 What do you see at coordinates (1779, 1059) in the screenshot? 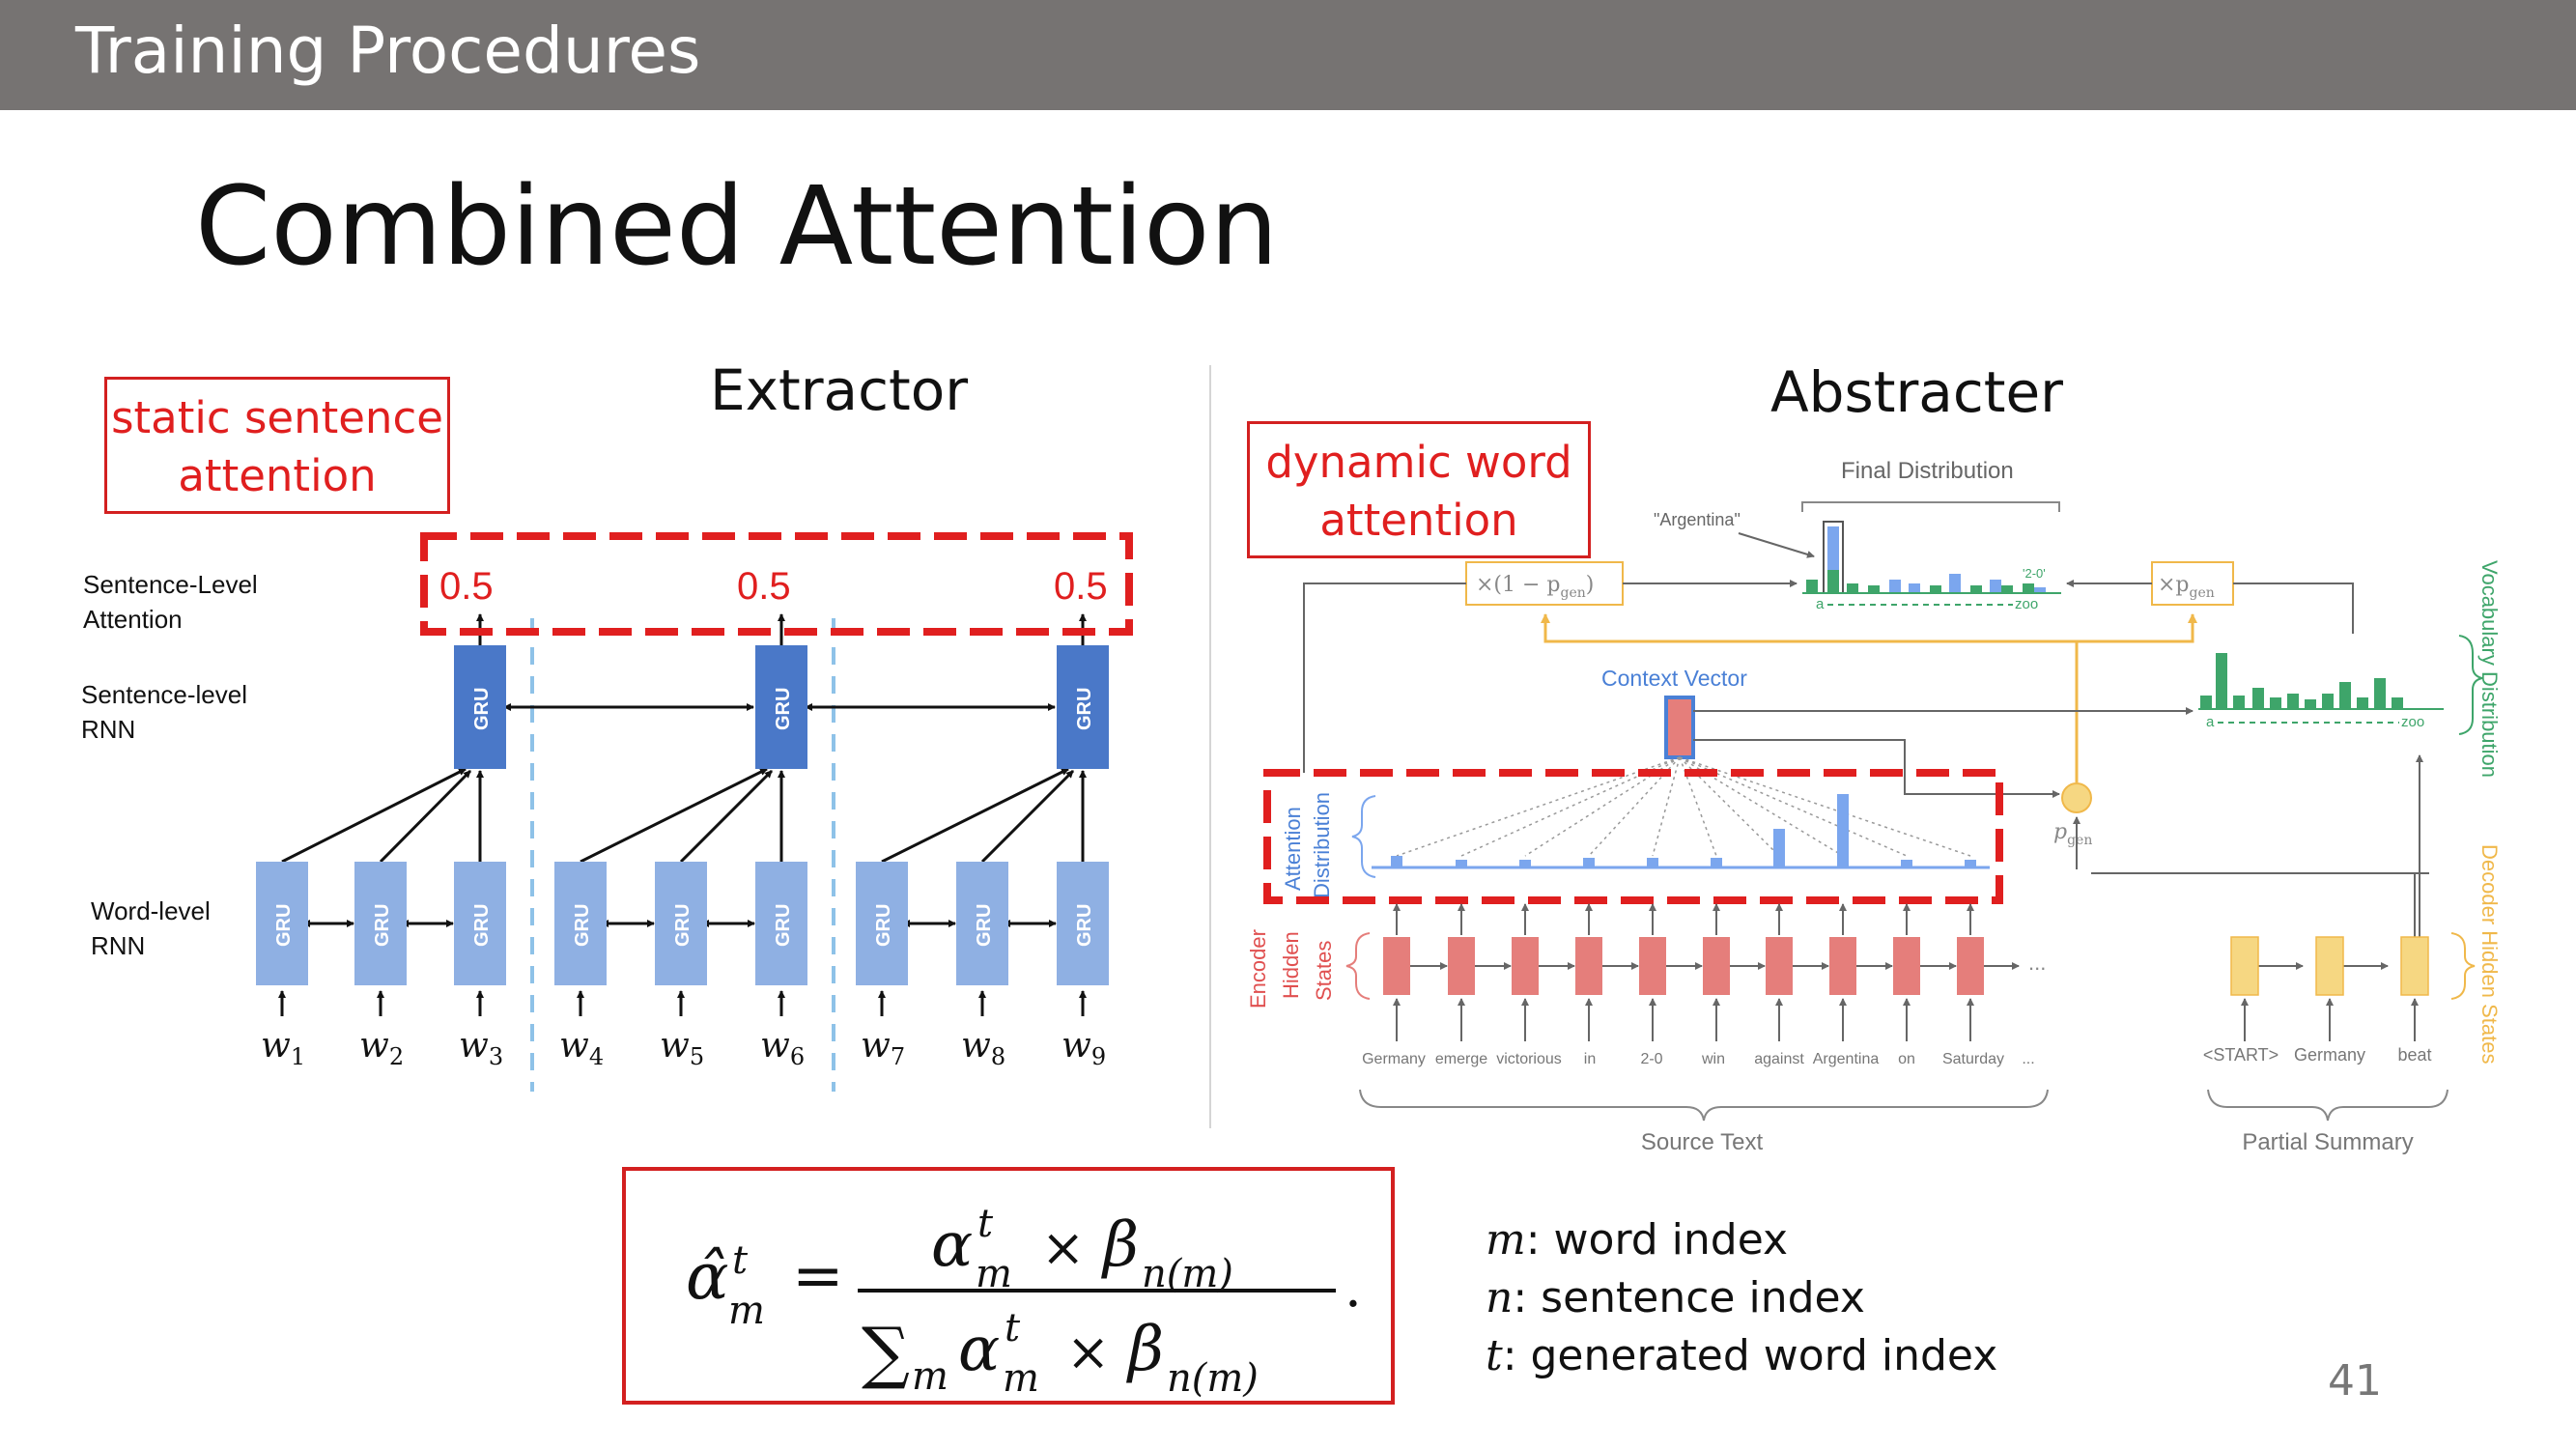
I see `source-word: against` at bounding box center [1779, 1059].